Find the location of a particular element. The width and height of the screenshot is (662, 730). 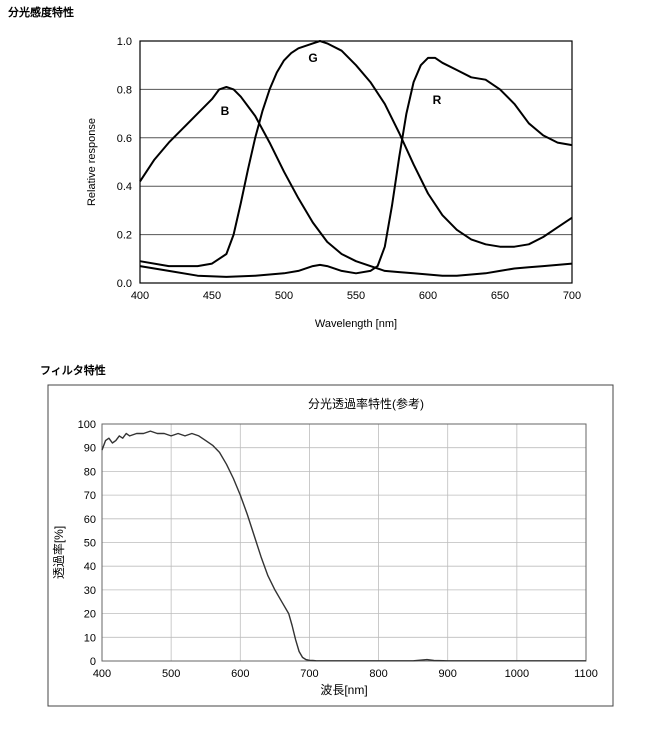

y-tick-label: 50 is located at coordinates (90, 544).